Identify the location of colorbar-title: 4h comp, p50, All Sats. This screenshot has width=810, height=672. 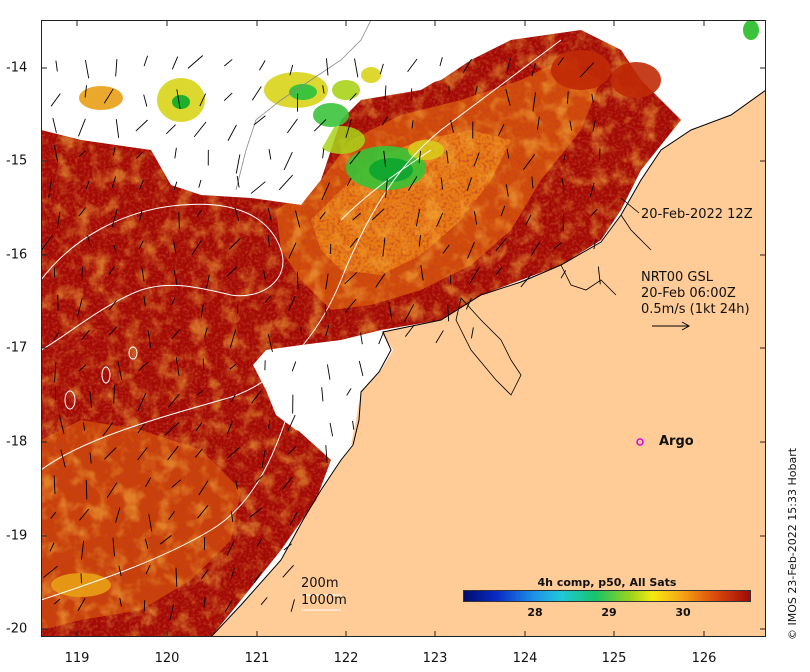
(607, 582).